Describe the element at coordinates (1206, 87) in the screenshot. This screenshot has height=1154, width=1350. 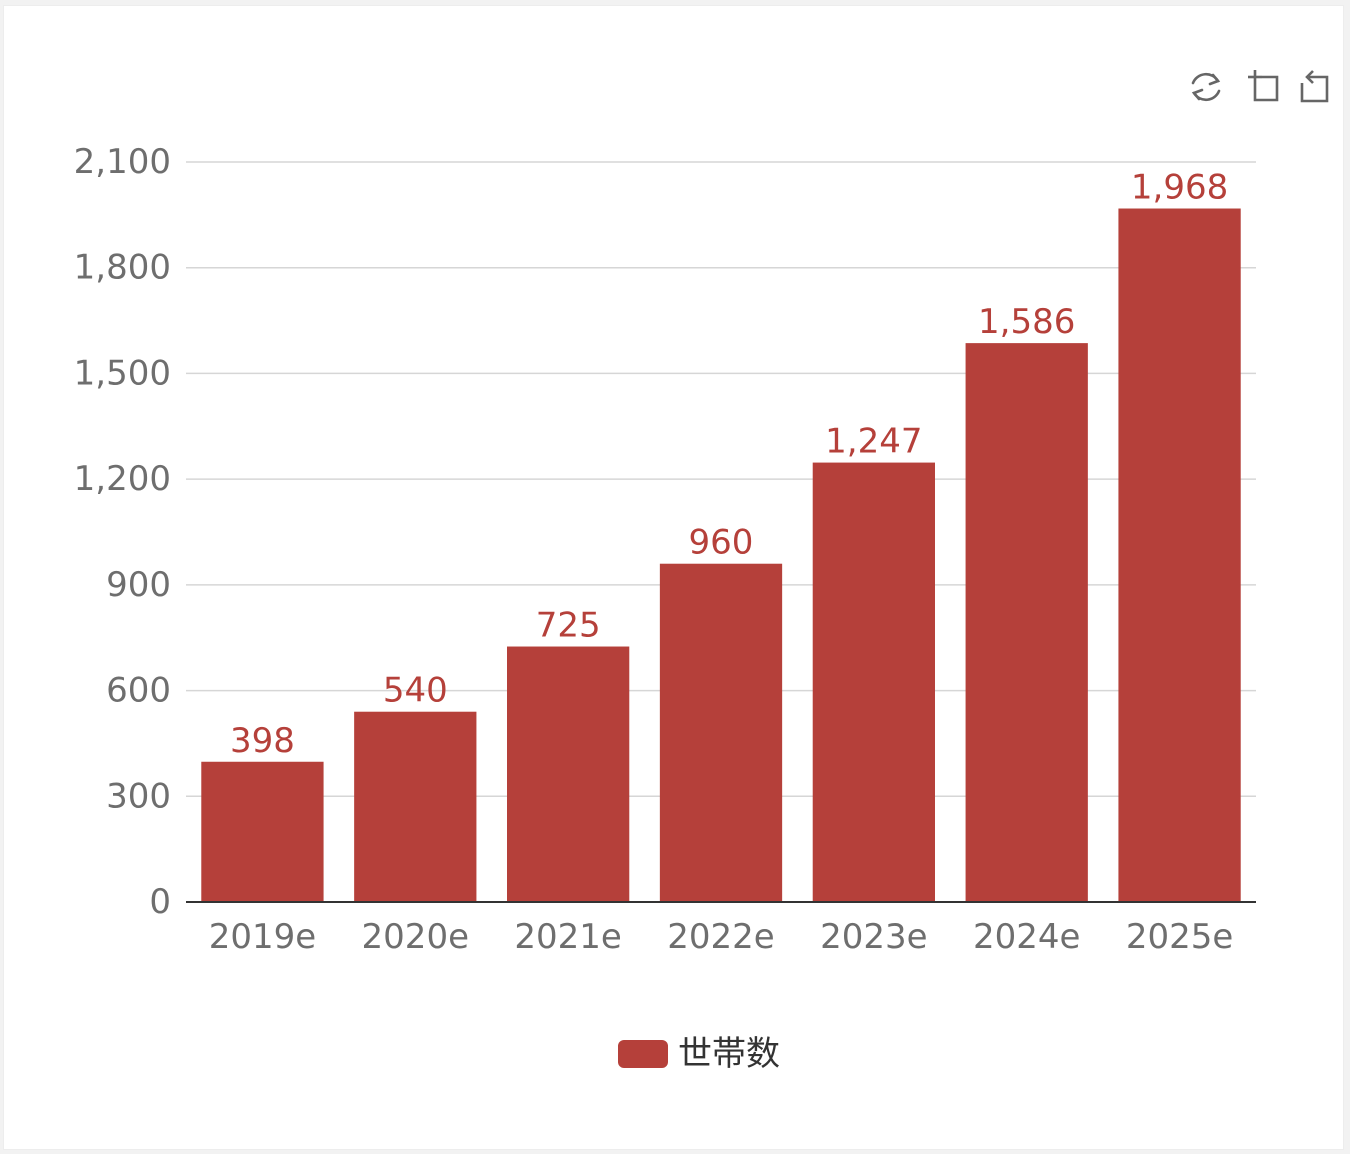
I see `refresh-icon` at that location.